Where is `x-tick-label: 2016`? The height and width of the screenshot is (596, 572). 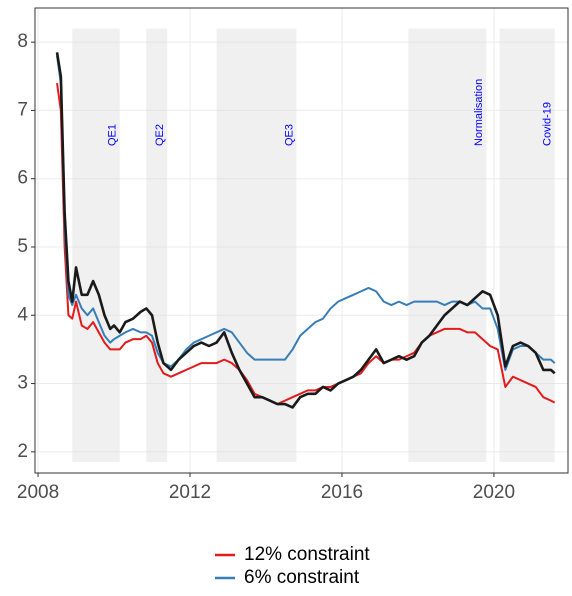 x-tick-label: 2016 is located at coordinates (342, 492).